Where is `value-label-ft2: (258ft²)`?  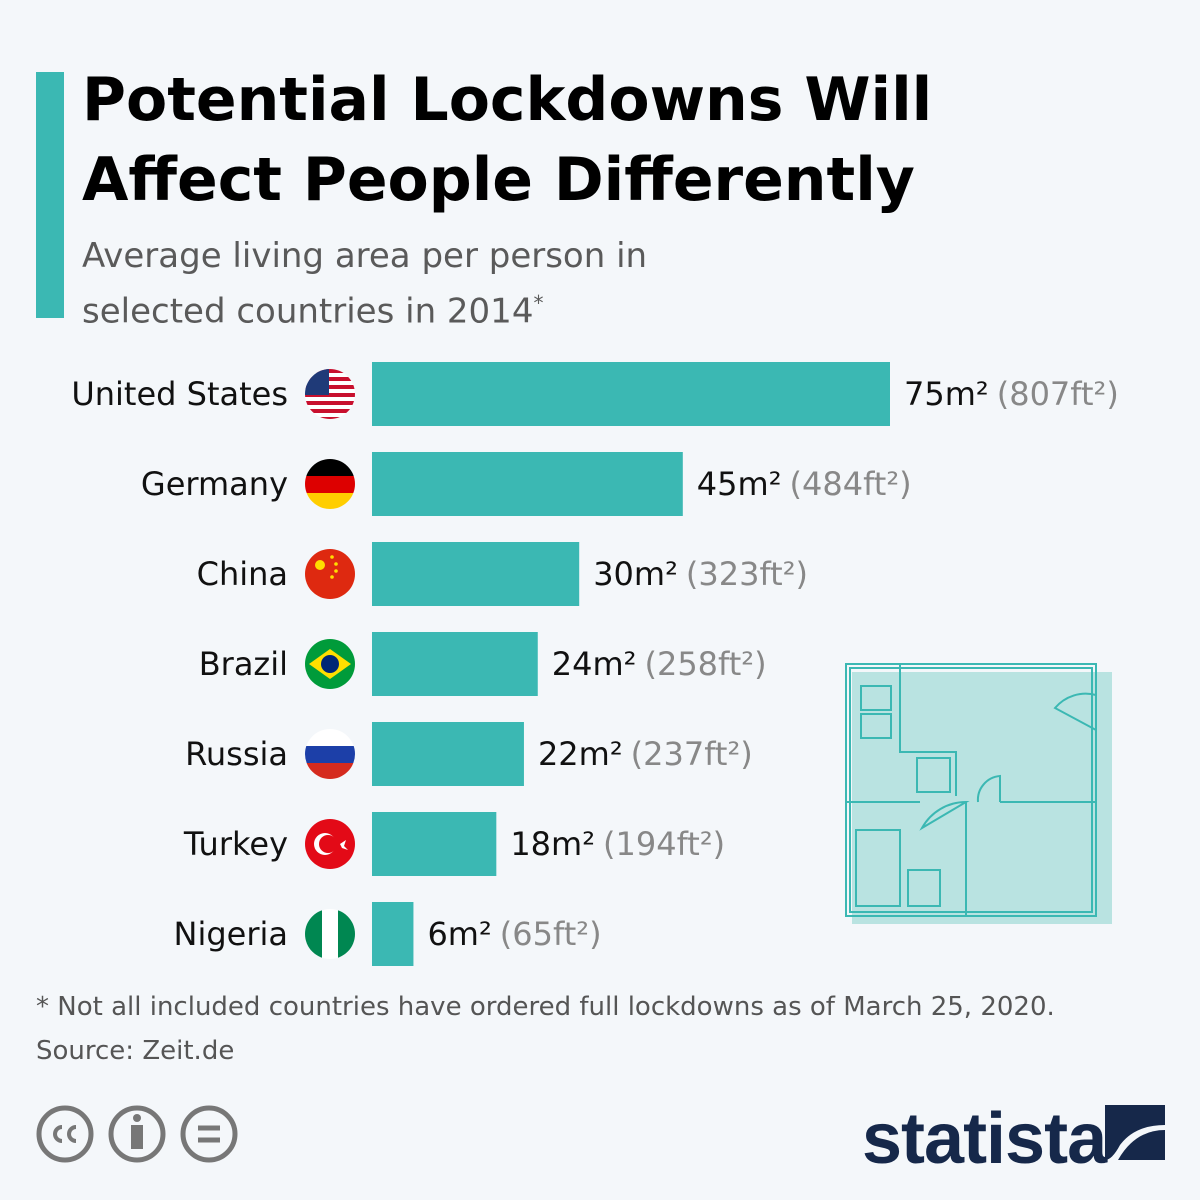
value-label-ft2: (258ft²) is located at coordinates (705, 664).